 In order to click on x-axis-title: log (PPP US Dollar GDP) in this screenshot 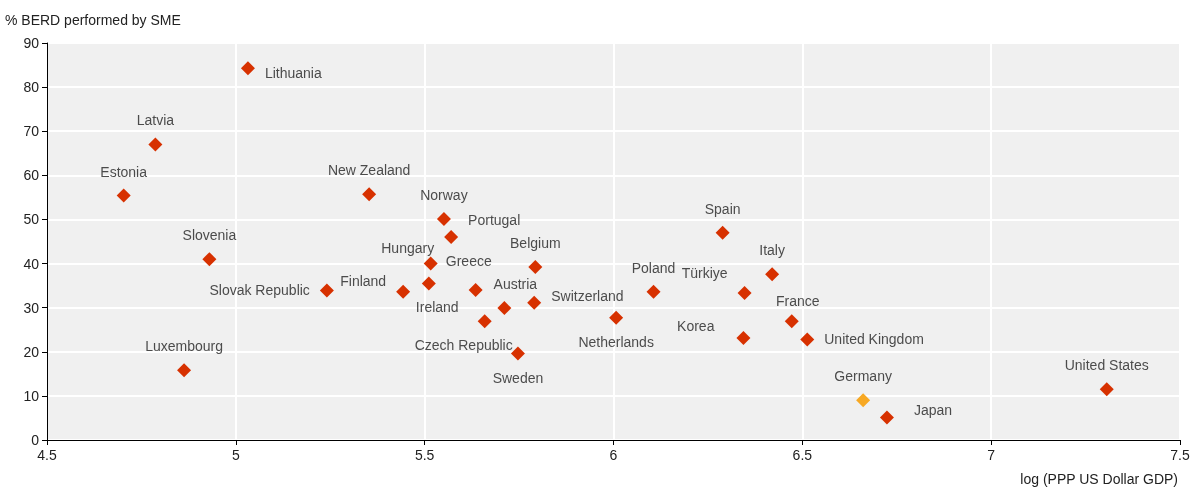, I will do `click(1099, 479)`.